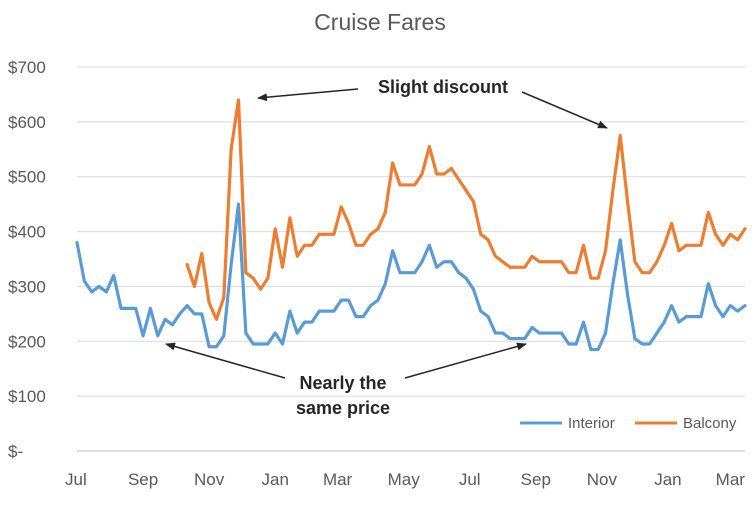  I want to click on y-tick-label: $300, so click(27, 286).